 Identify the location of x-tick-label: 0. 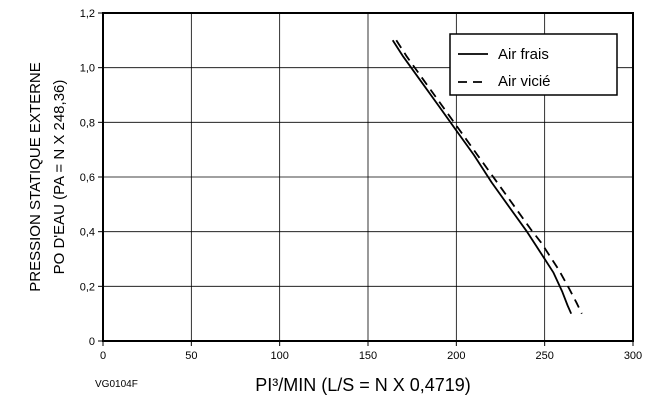
(103, 356).